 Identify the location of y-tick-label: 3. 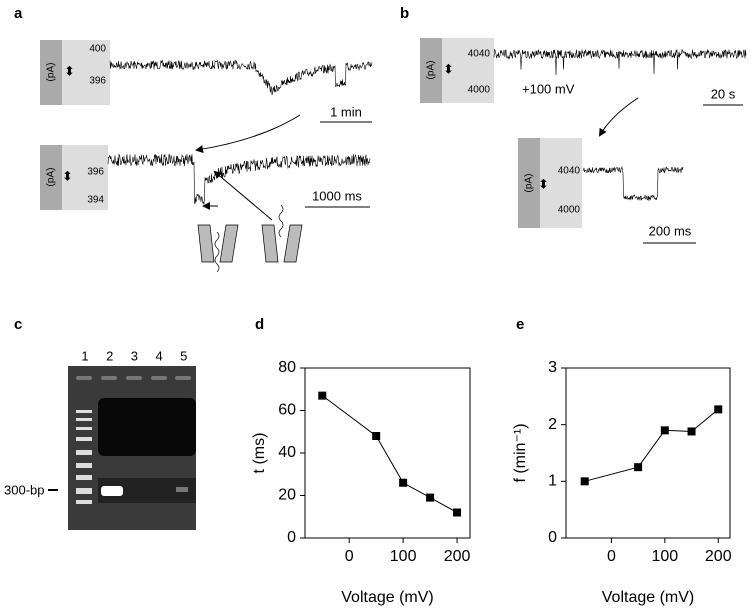
(552, 367).